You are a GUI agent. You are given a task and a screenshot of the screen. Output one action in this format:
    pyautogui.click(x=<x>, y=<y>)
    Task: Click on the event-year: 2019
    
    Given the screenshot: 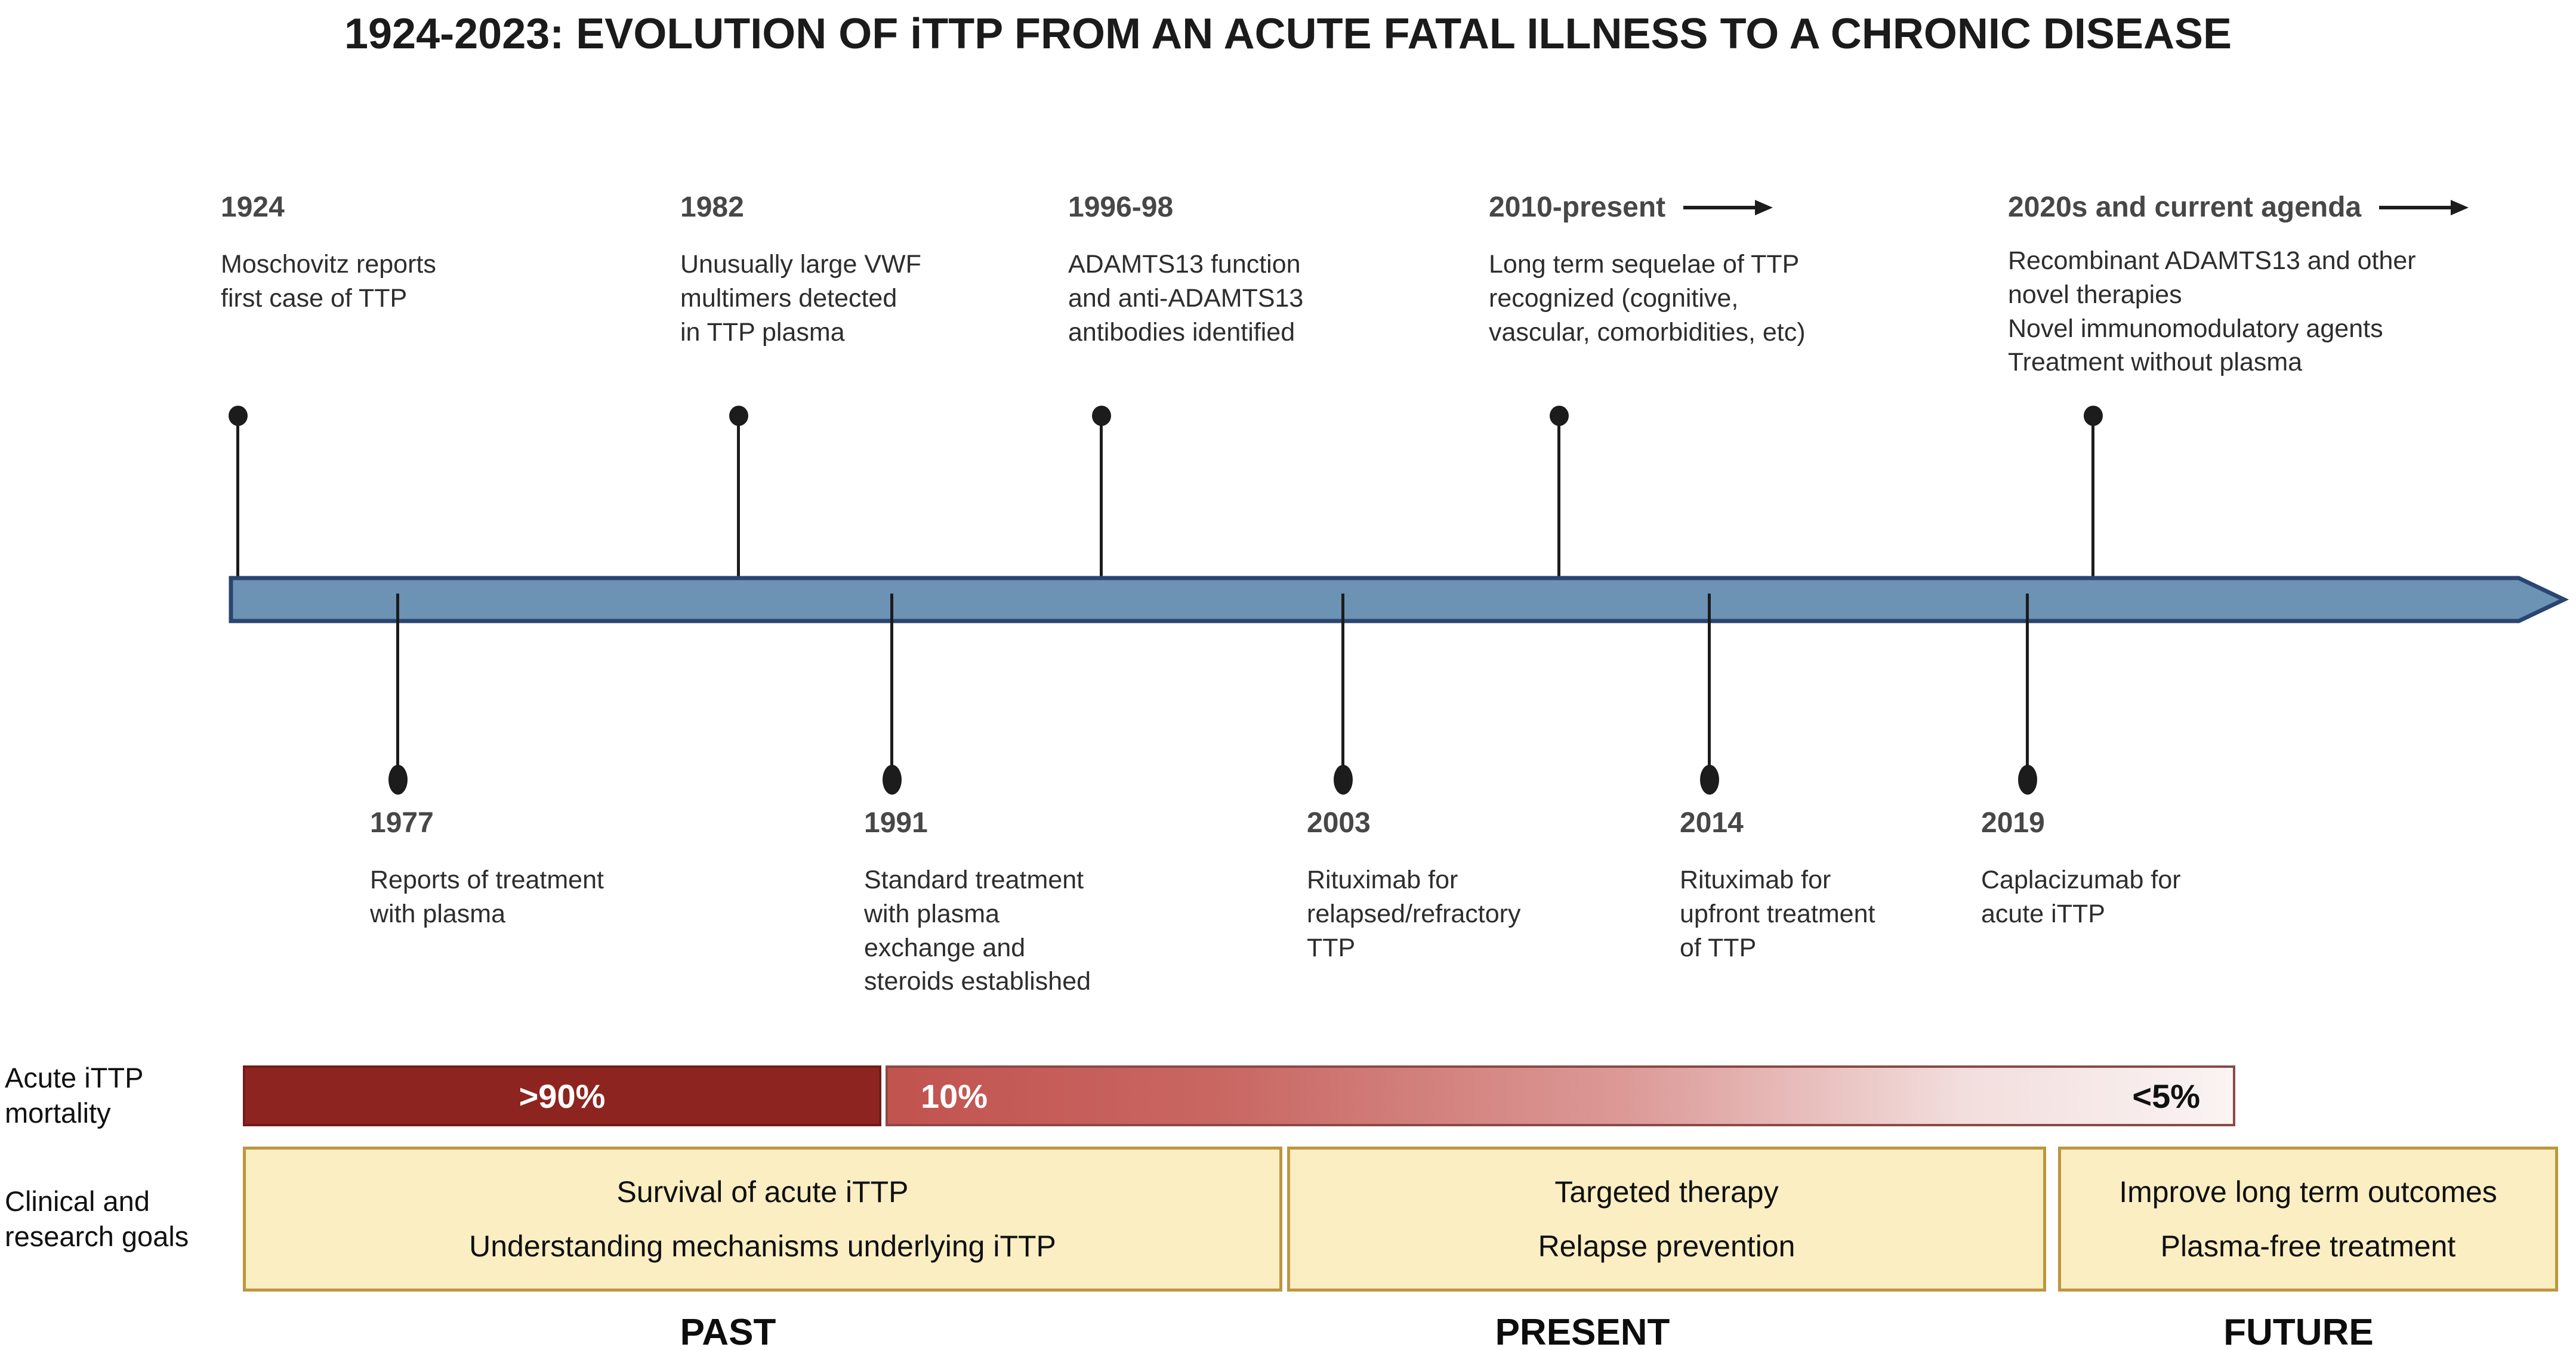 What is the action you would take?
    pyautogui.click(x=2013, y=823)
    